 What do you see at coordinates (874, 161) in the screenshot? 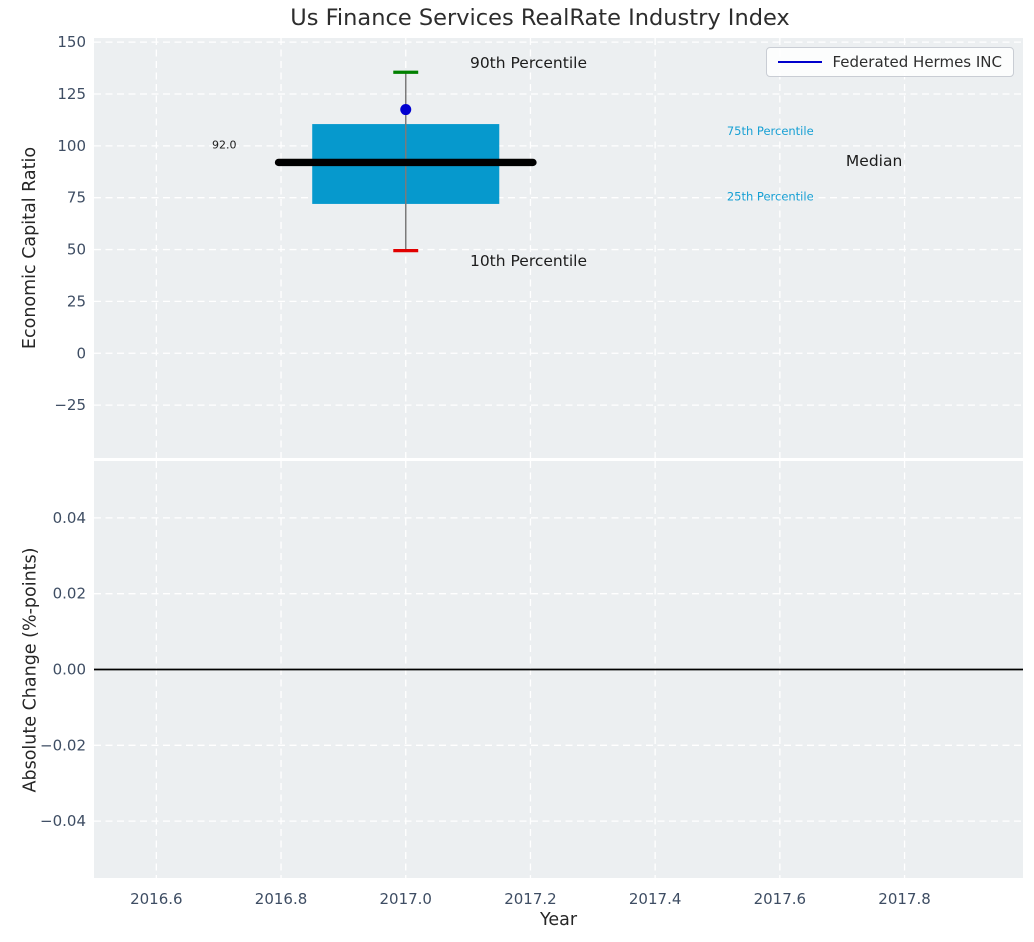
I see `annotation-text: Median` at bounding box center [874, 161].